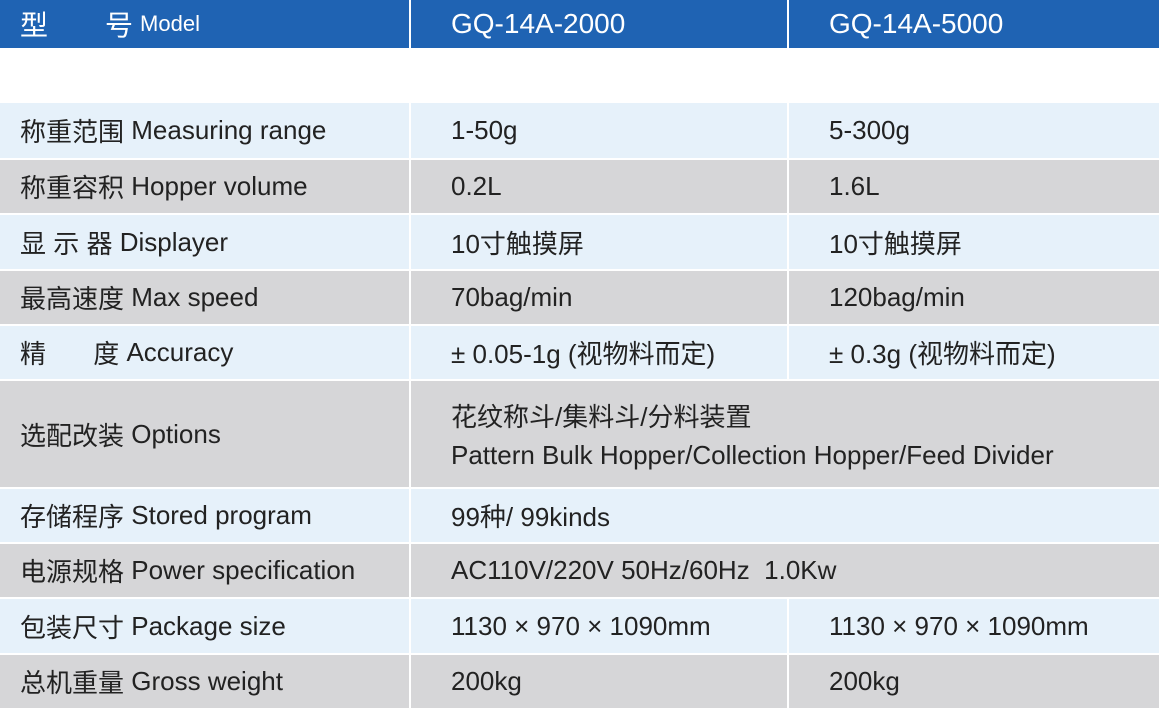 The width and height of the screenshot is (1159, 708). What do you see at coordinates (974, 296) in the screenshot?
I see `row-value-2: 120bag/min` at bounding box center [974, 296].